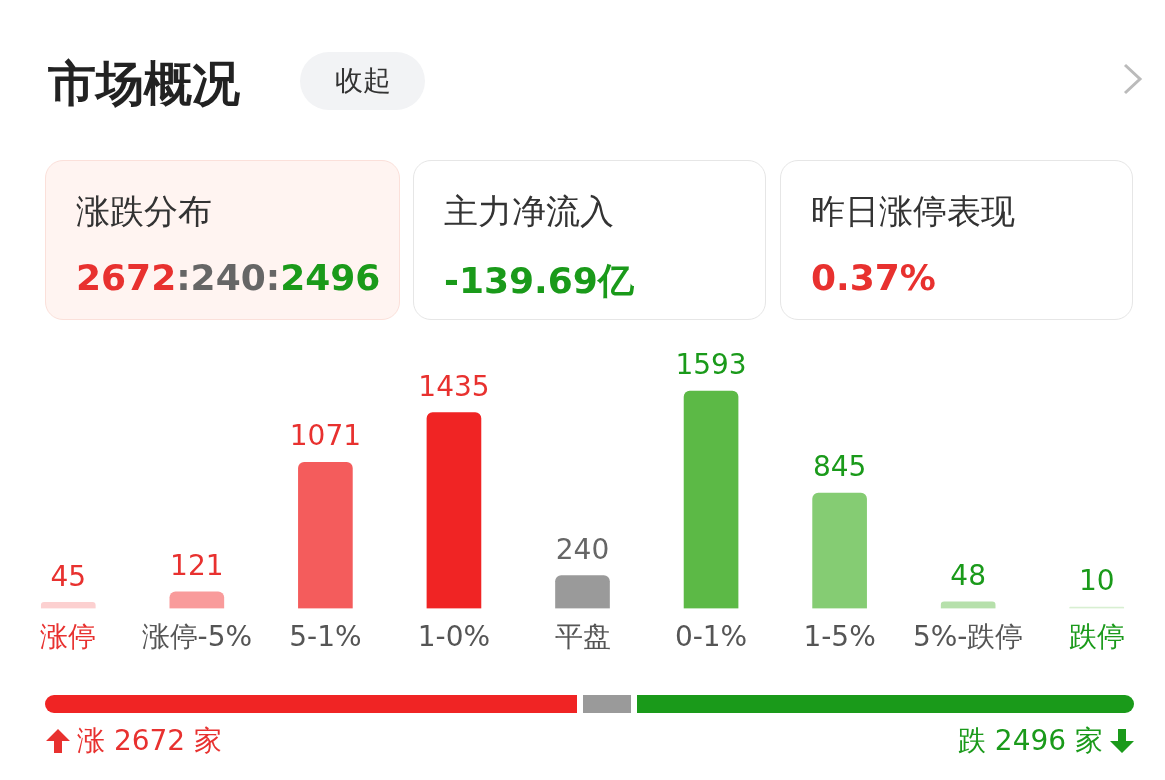  I want to click on text: 0.37%, so click(874, 277).